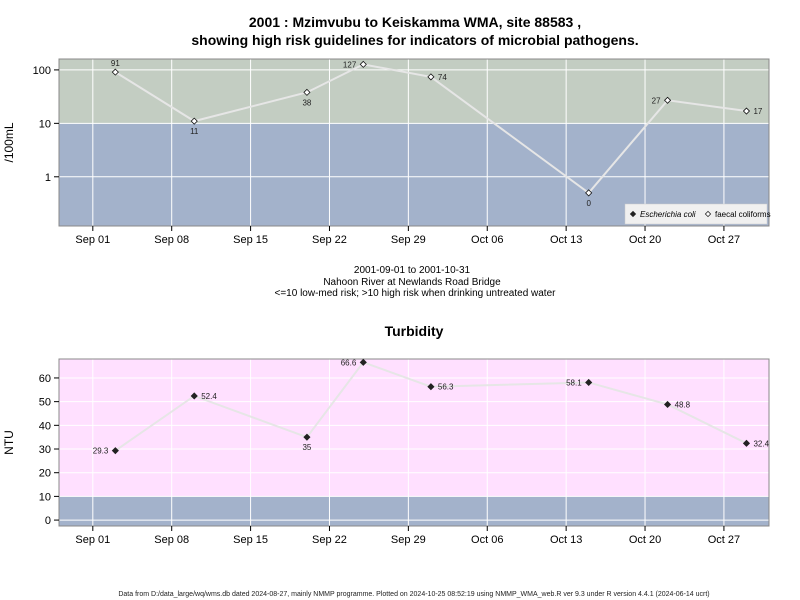 Image resolution: width=800 pixels, height=600 pixels. Describe the element at coordinates (414, 331) in the screenshot. I see `chart2-title: Turbidity` at that location.